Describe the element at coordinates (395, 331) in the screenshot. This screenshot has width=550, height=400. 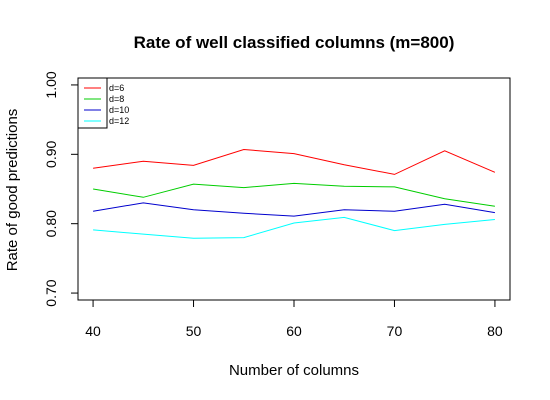
I see `x-tick-label: 70` at that location.